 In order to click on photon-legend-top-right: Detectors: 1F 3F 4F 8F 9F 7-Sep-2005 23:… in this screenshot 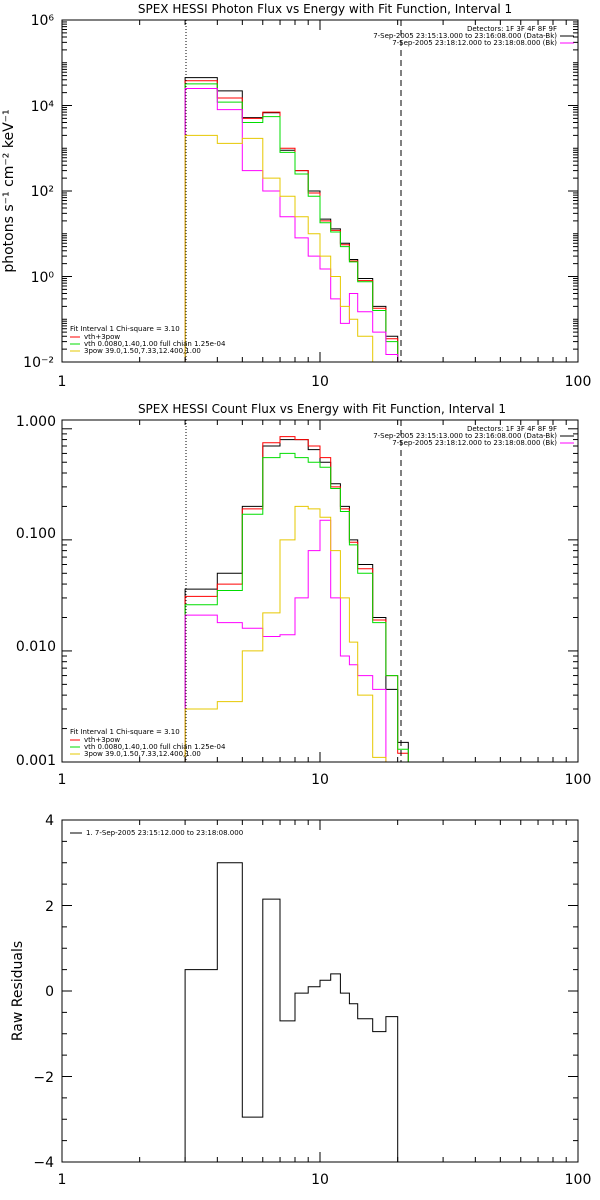, I will do `click(473, 36)`.